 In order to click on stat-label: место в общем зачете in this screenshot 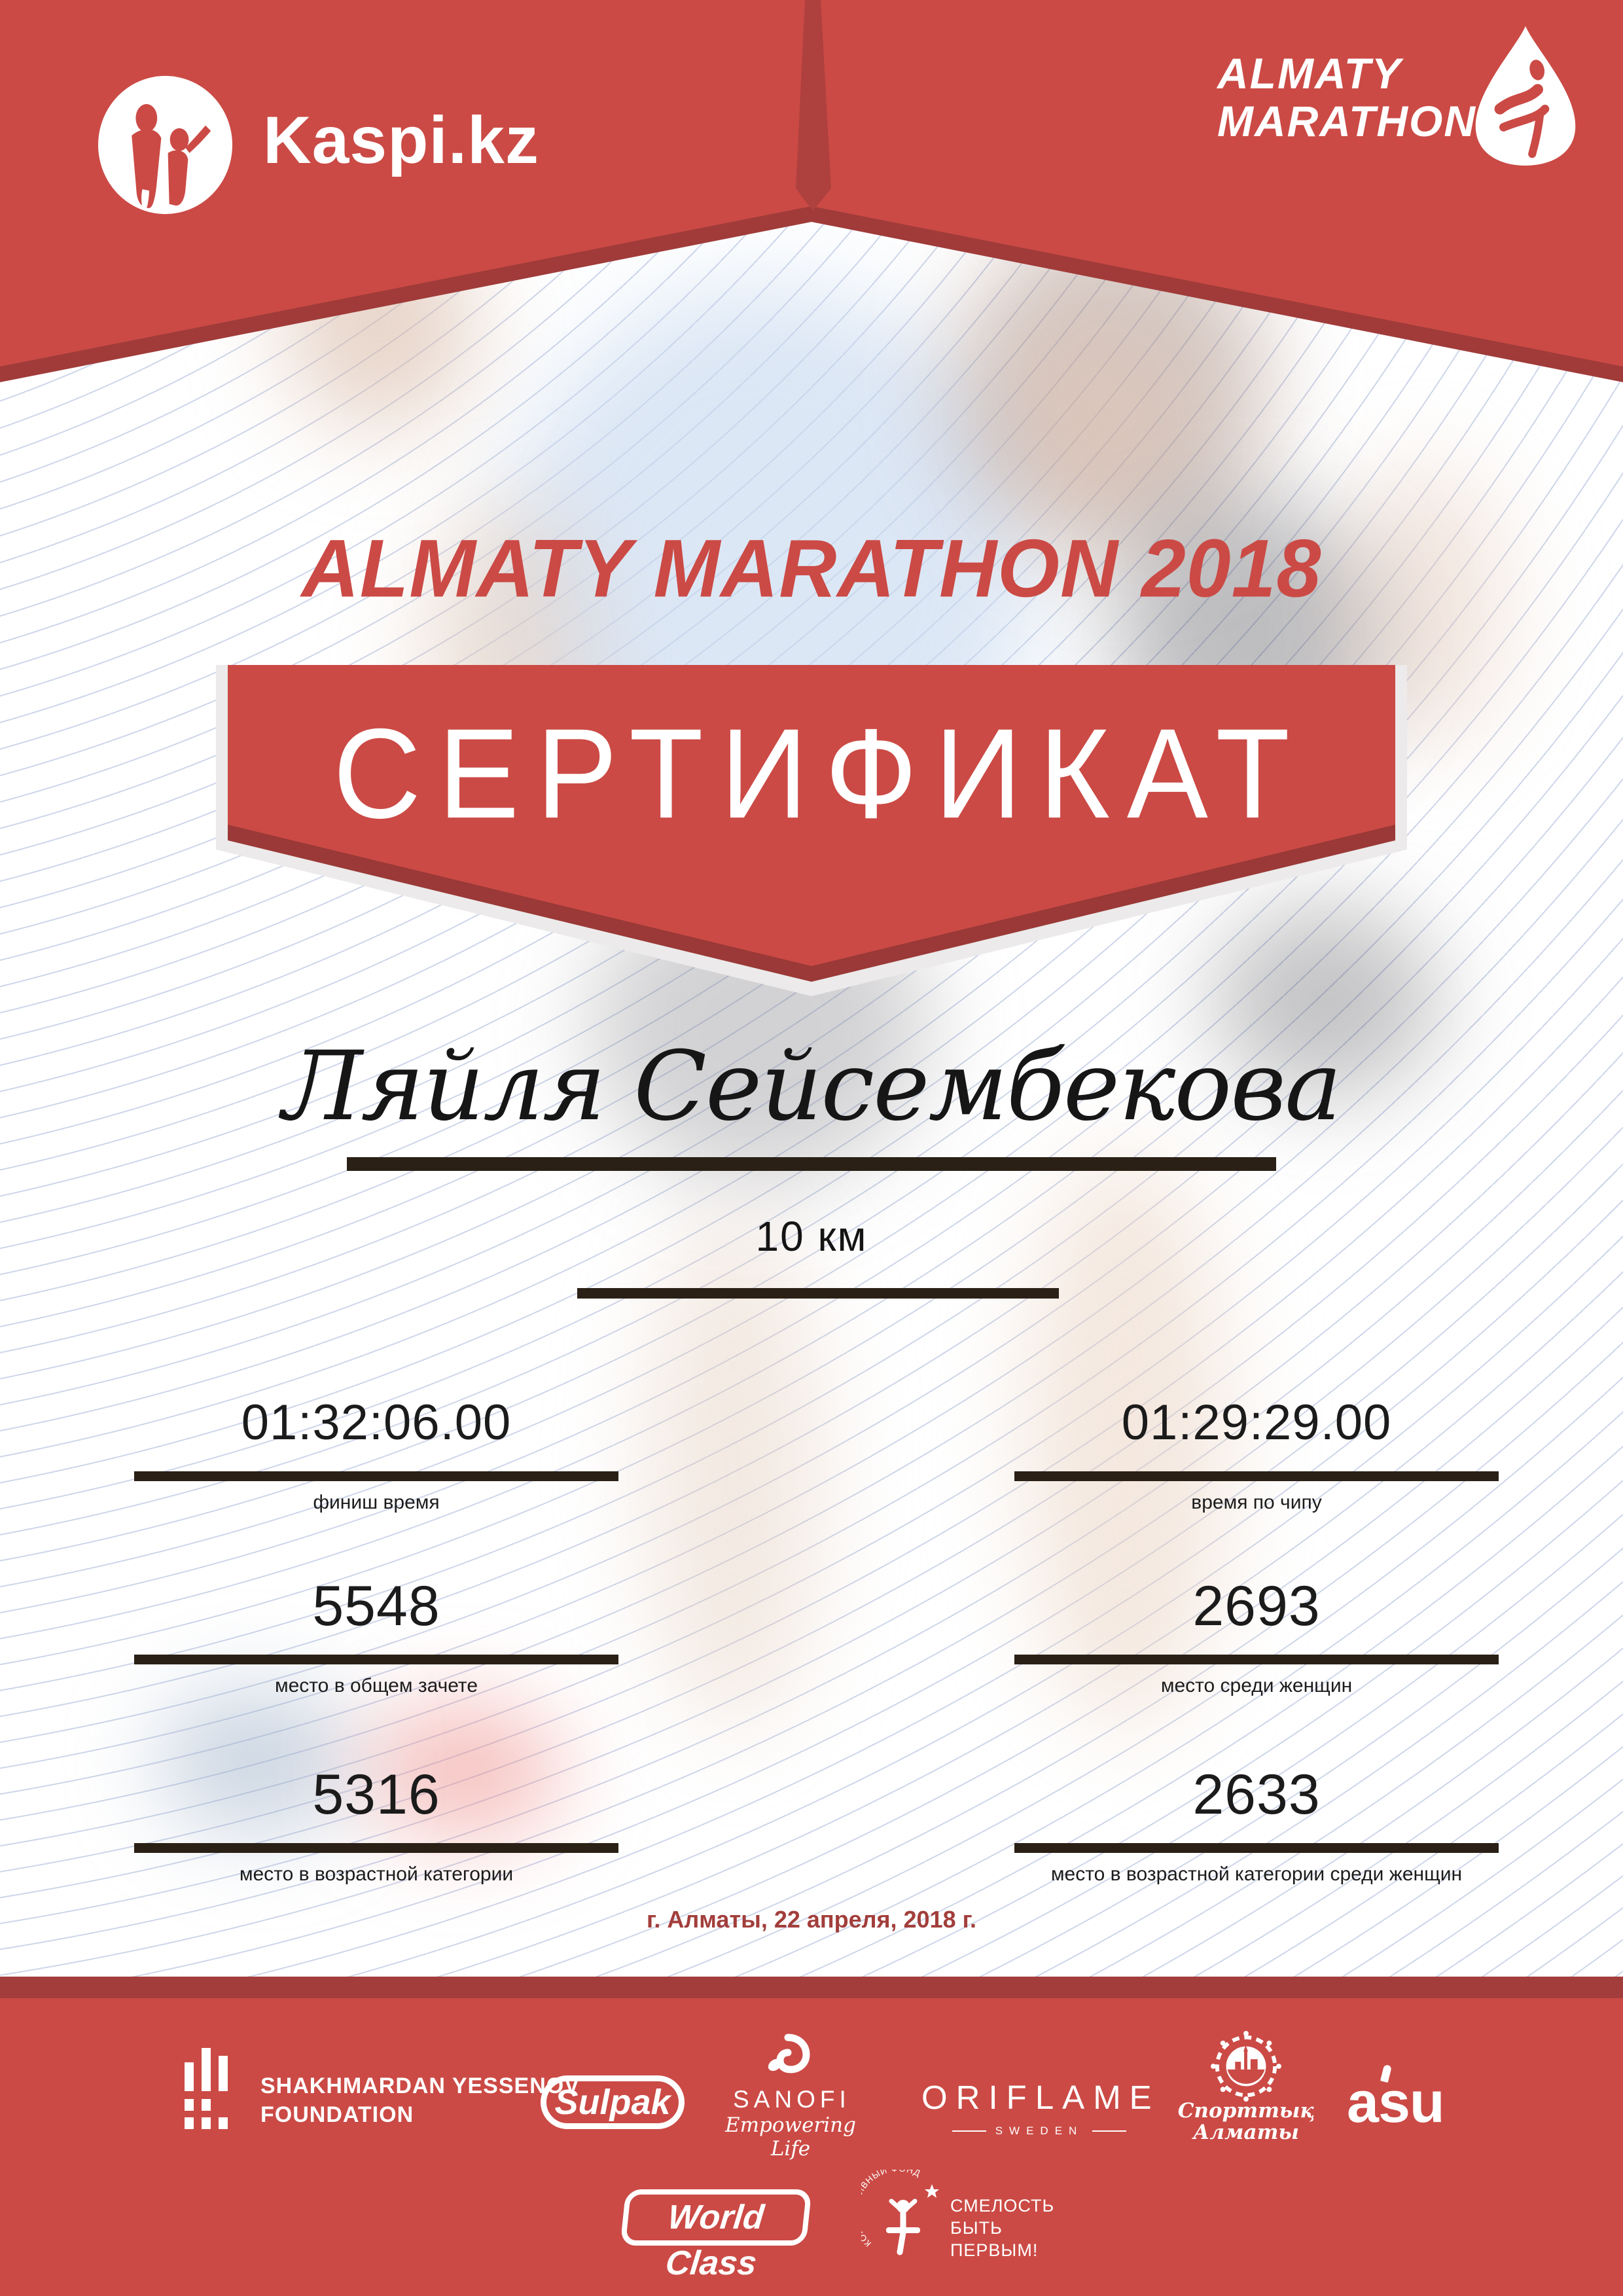, I will do `click(376, 1685)`.